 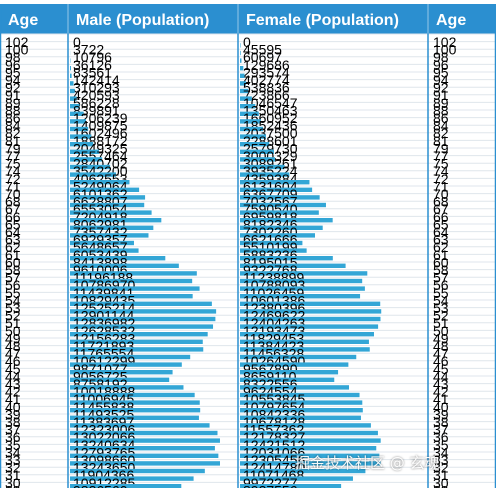 What do you see at coordinates (441, 255) in the screenshot?
I see `age-label-right: 61` at bounding box center [441, 255].